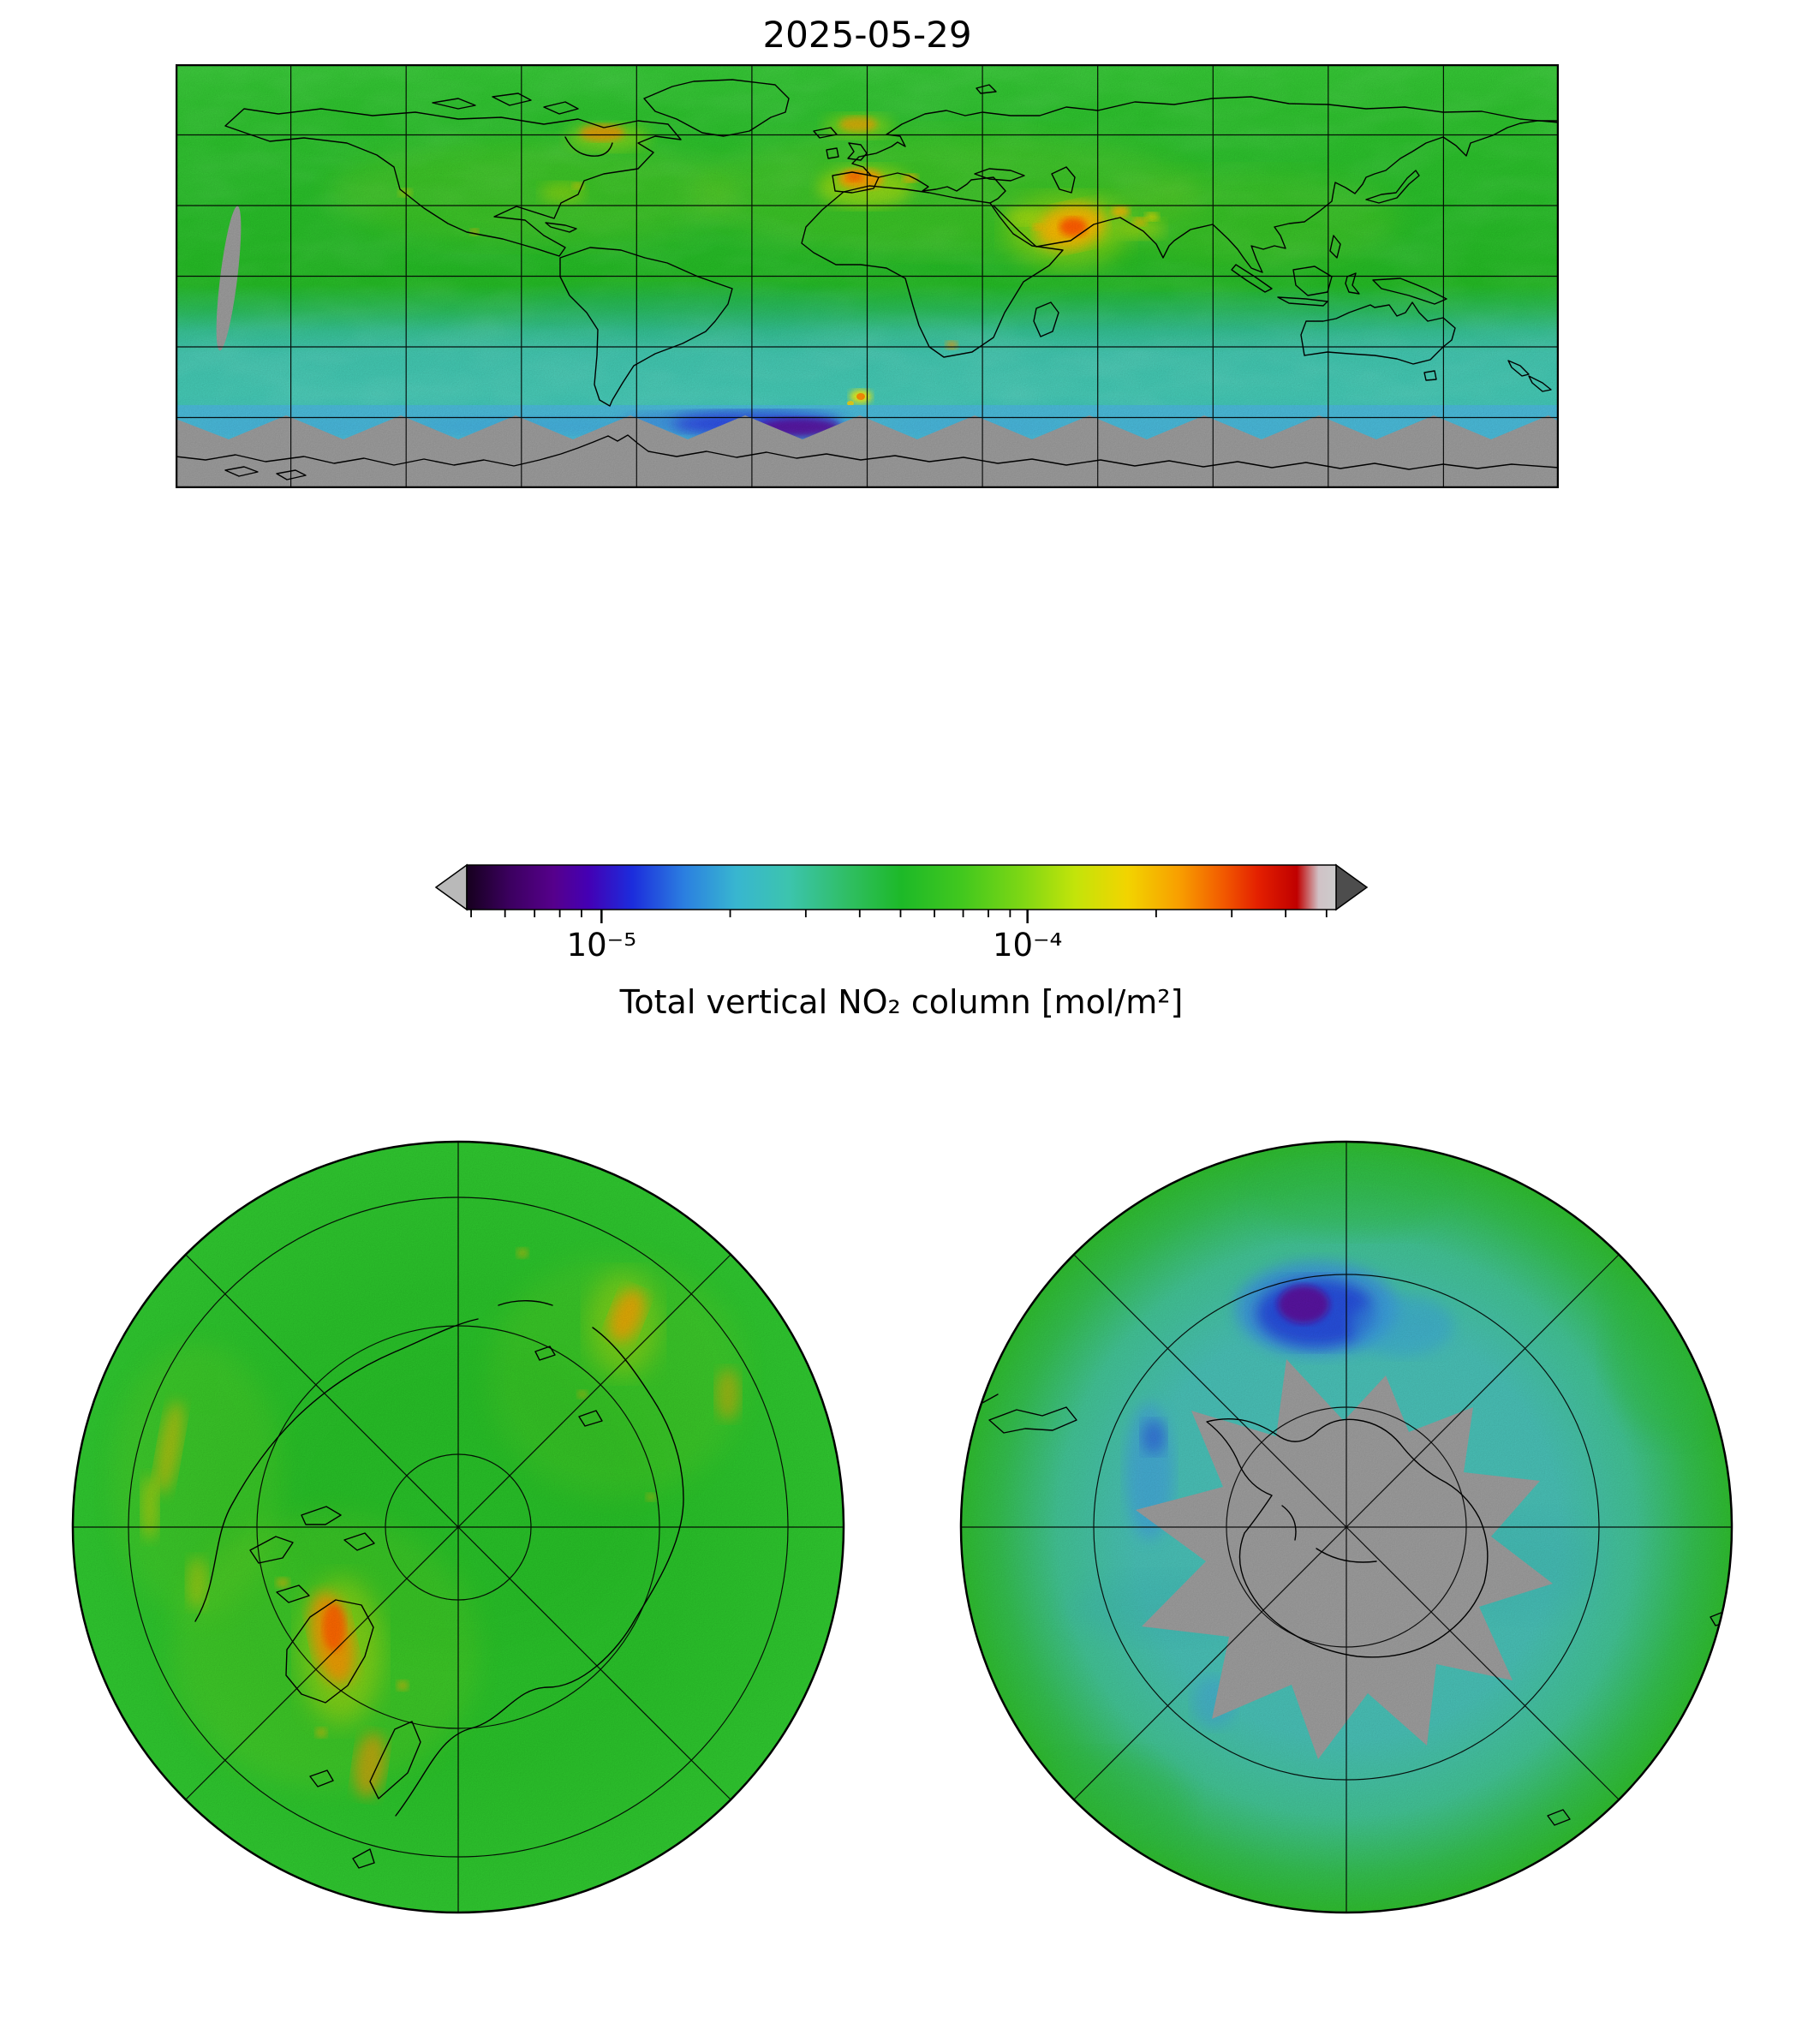 This screenshot has height=2023, width=1820. What do you see at coordinates (901, 1002) in the screenshot?
I see `colorbar-label: Total vertical NO₂ column [mol/m²]` at bounding box center [901, 1002].